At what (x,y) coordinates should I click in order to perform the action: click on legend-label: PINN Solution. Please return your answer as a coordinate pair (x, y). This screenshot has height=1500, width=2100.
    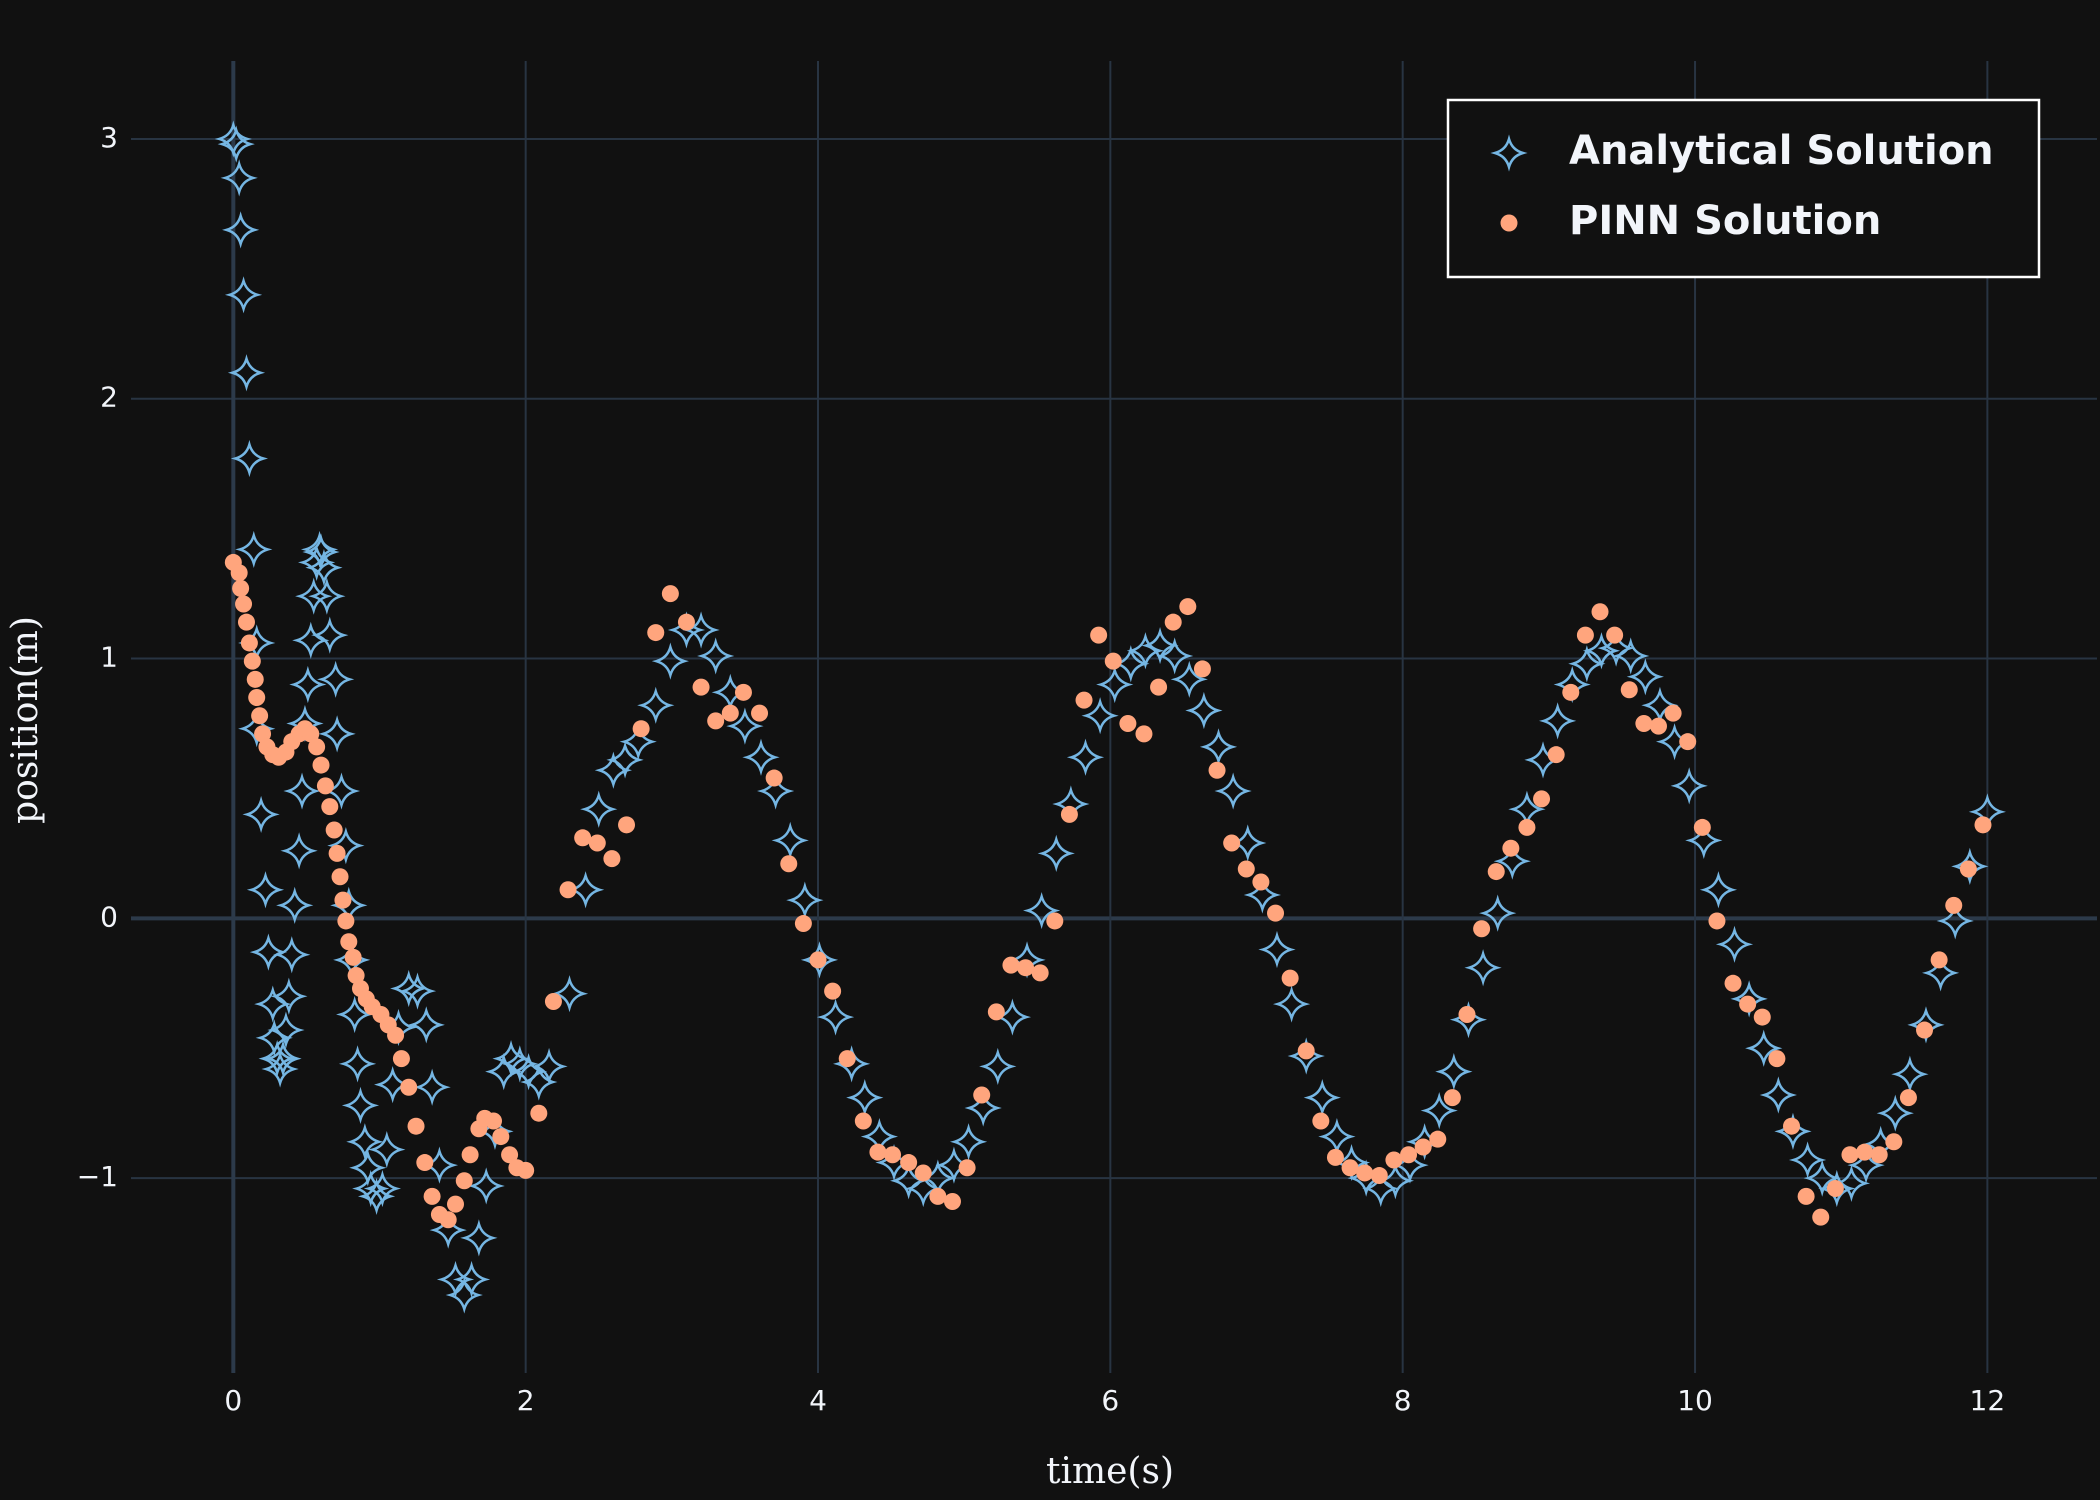
    Looking at the image, I should click on (1725, 221).